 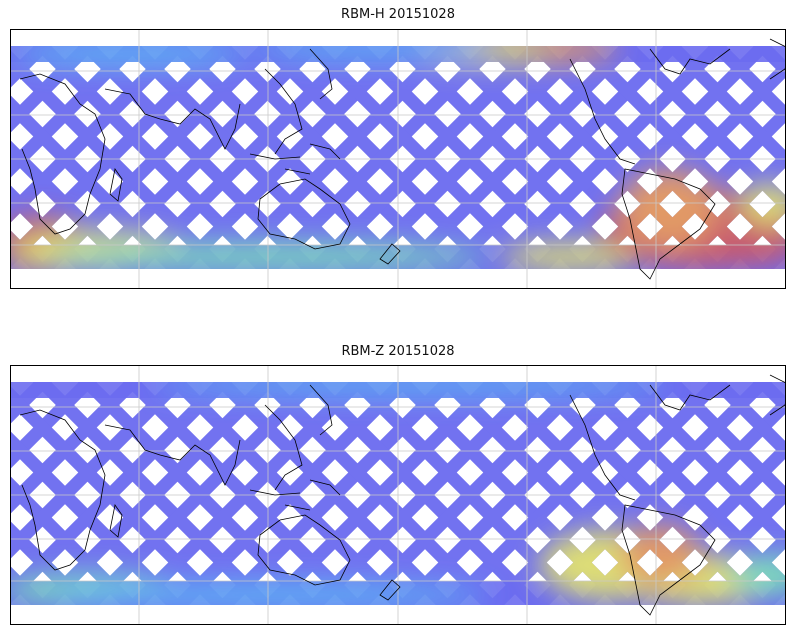 I want to click on panel-title-rbm-h: RBM-H 20151028, so click(x=398, y=14).